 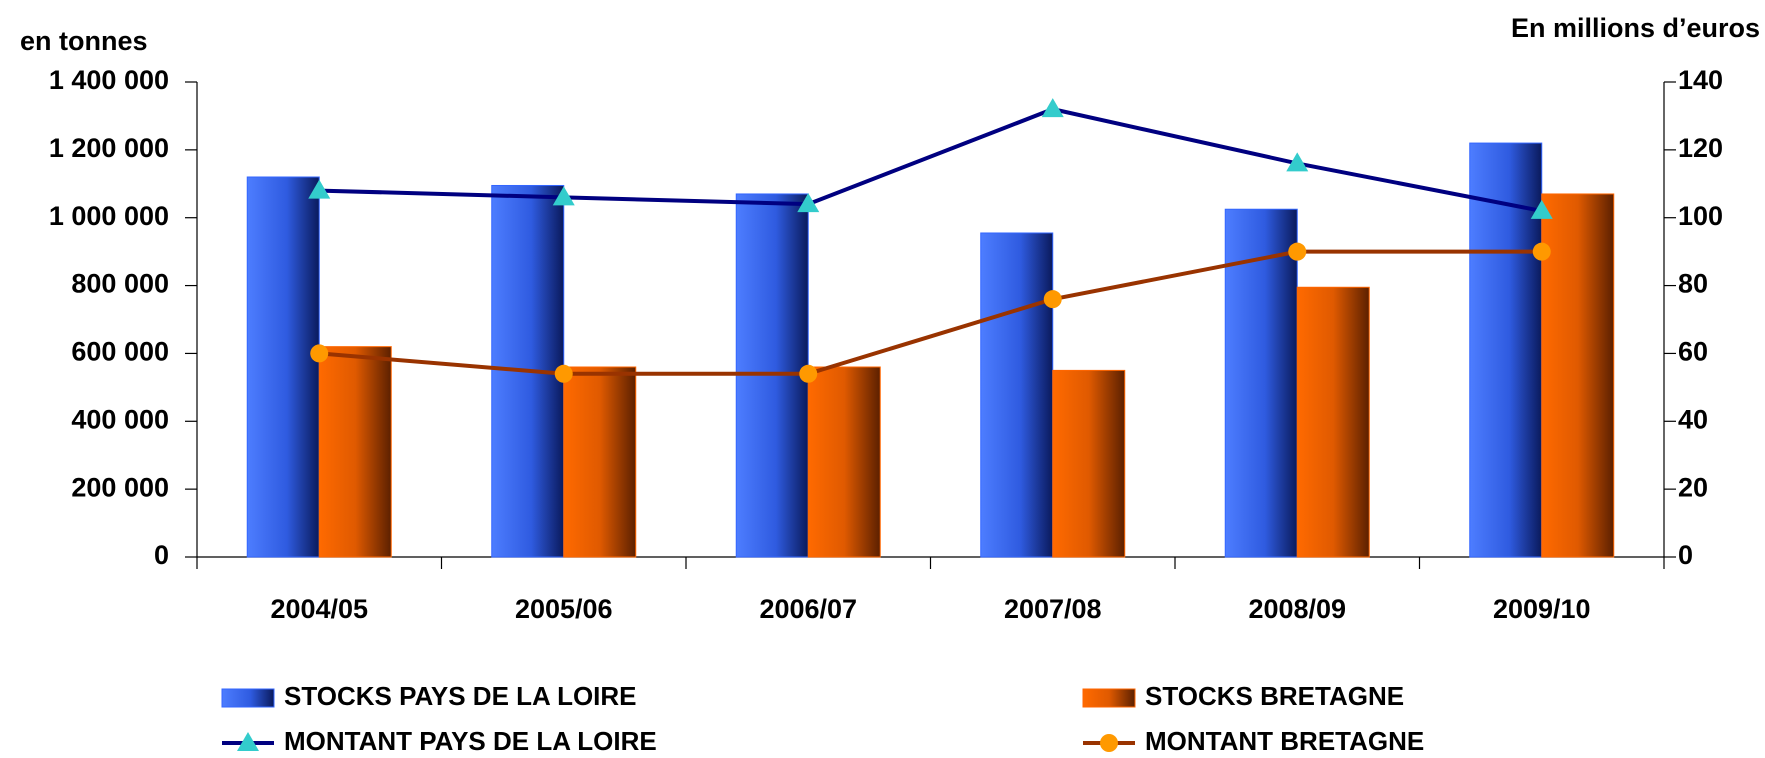 What do you see at coordinates (1693, 284) in the screenshot?
I see `y2-tick-label: 80` at bounding box center [1693, 284].